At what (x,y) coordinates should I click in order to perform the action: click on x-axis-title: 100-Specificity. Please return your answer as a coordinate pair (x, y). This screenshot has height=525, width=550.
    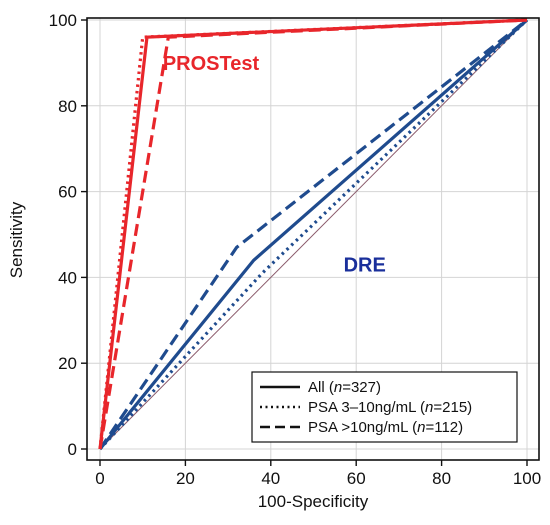
    Looking at the image, I should click on (313, 501).